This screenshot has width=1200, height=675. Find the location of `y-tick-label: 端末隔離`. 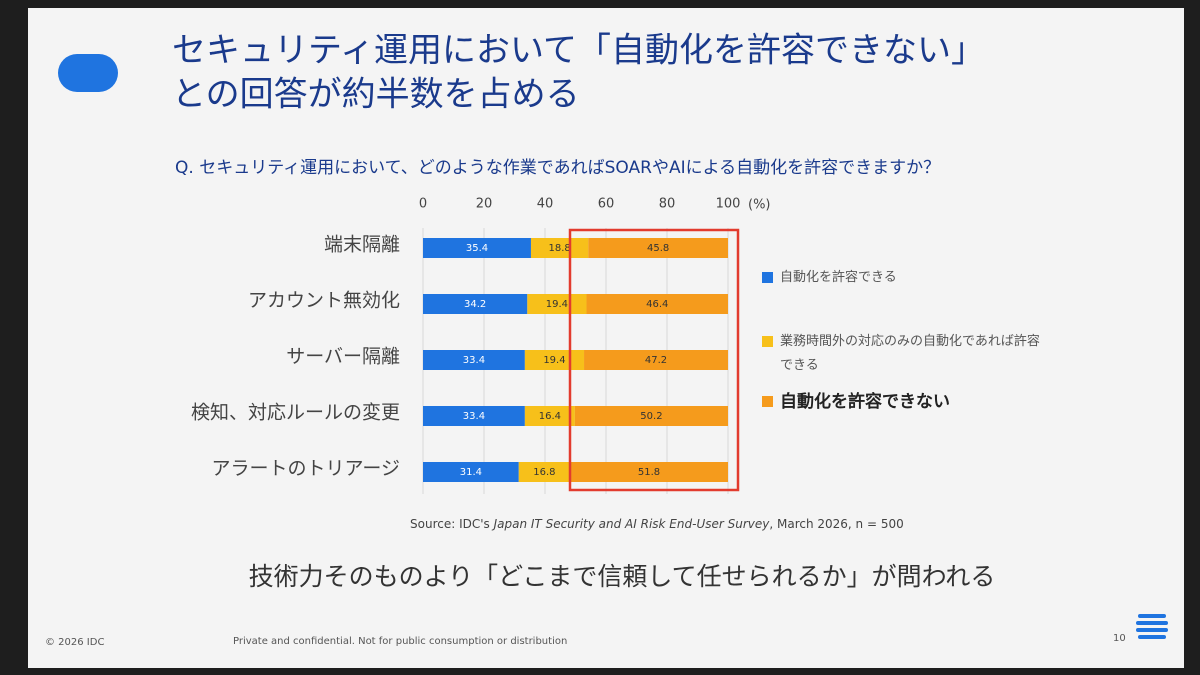

y-tick-label: 端末隔離 is located at coordinates (362, 245).